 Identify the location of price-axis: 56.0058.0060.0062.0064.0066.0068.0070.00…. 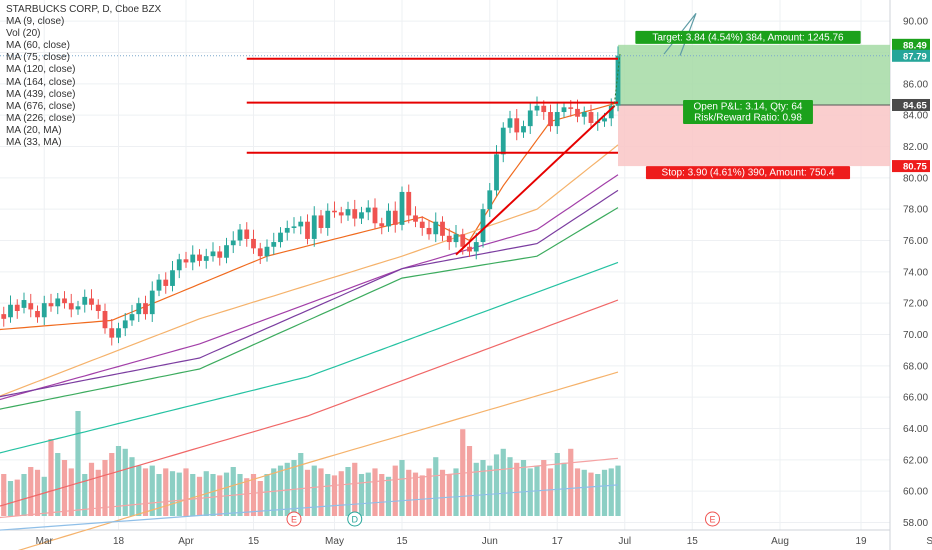
(911, 275).